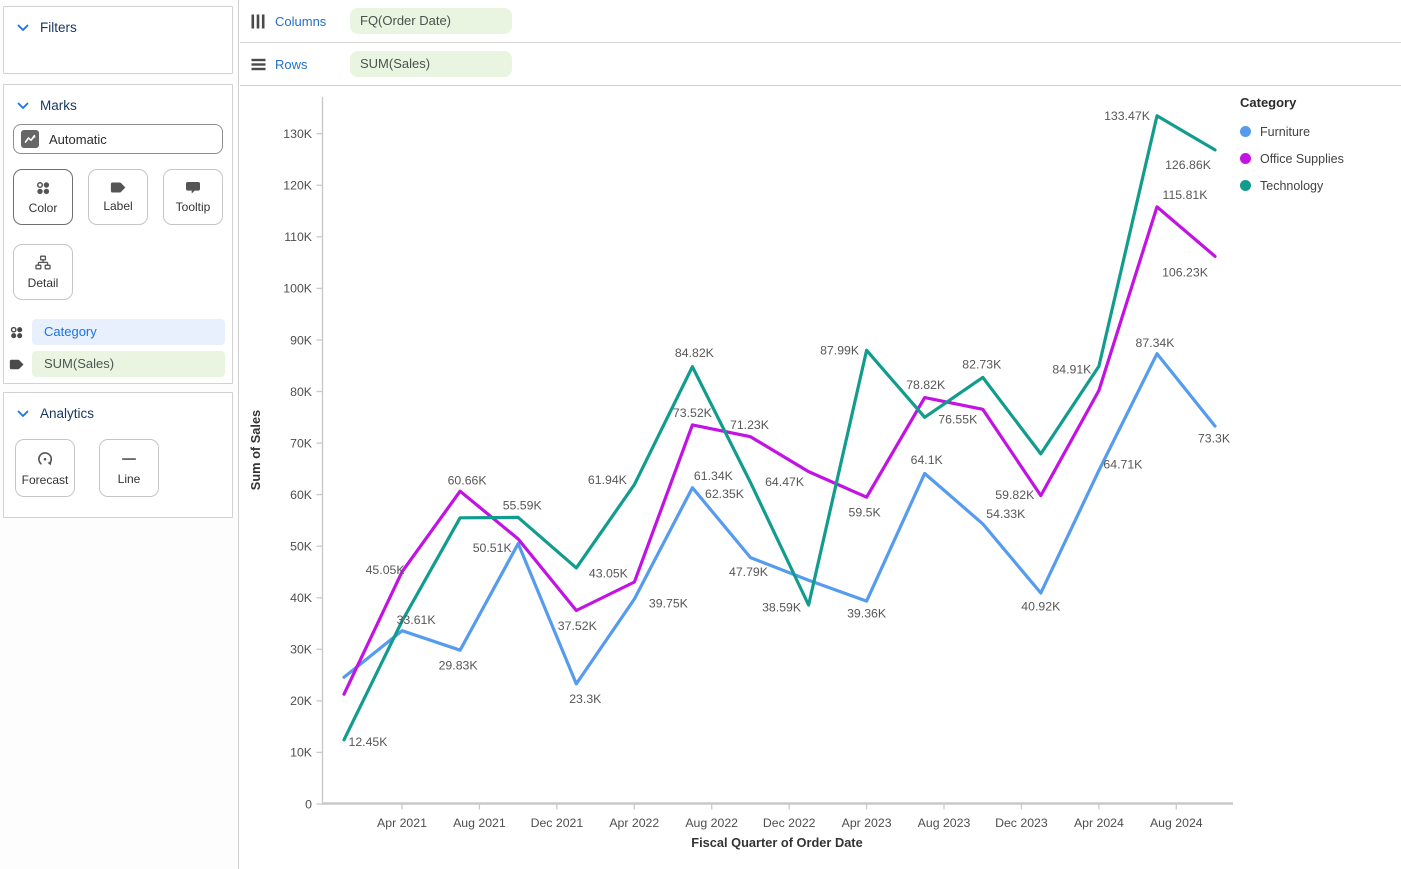 Image resolution: width=1401 pixels, height=869 pixels. Describe the element at coordinates (402, 823) in the screenshot. I see `x-tick-label: Apr 2021` at that location.